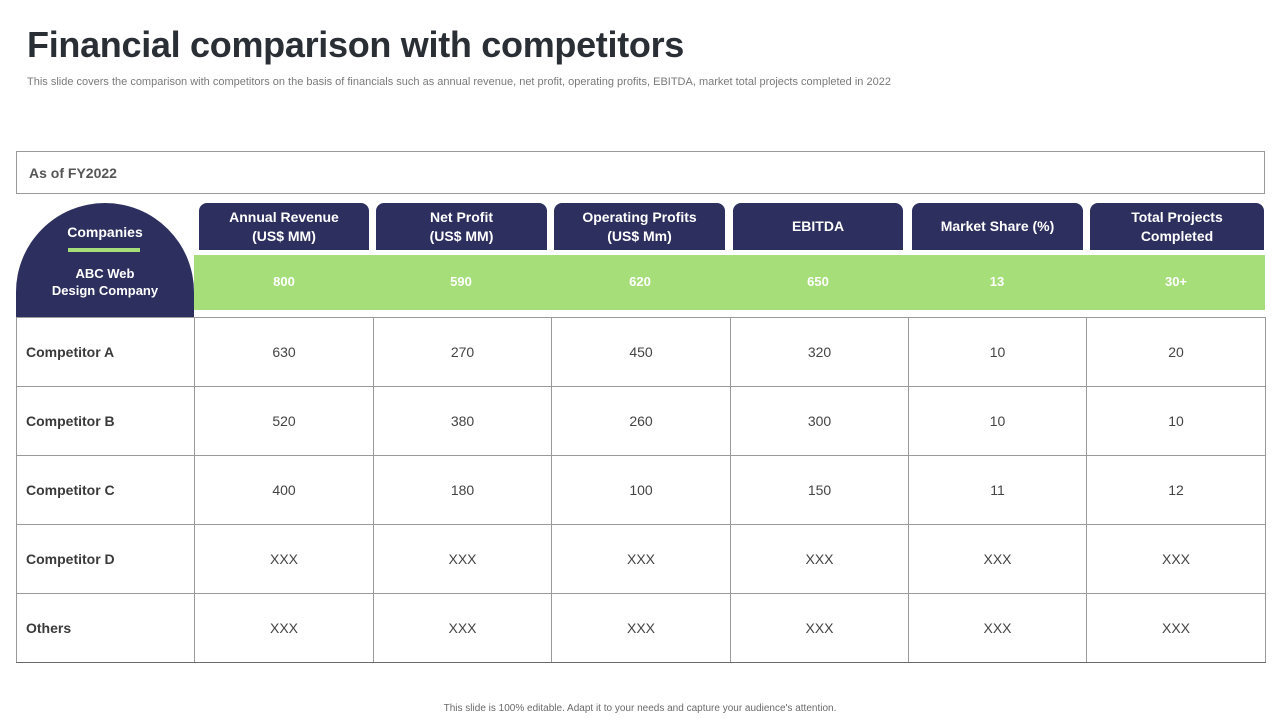 The width and height of the screenshot is (1280, 720). What do you see at coordinates (105, 282) in the screenshot?
I see `own-company-name: ABC Web Design Company` at bounding box center [105, 282].